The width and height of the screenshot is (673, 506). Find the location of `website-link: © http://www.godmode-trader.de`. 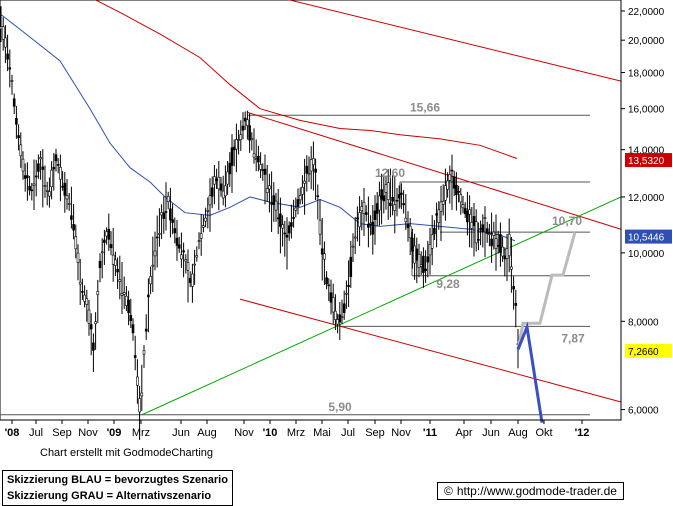

website-link: © http://www.godmode-trader.de is located at coordinates (530, 491).